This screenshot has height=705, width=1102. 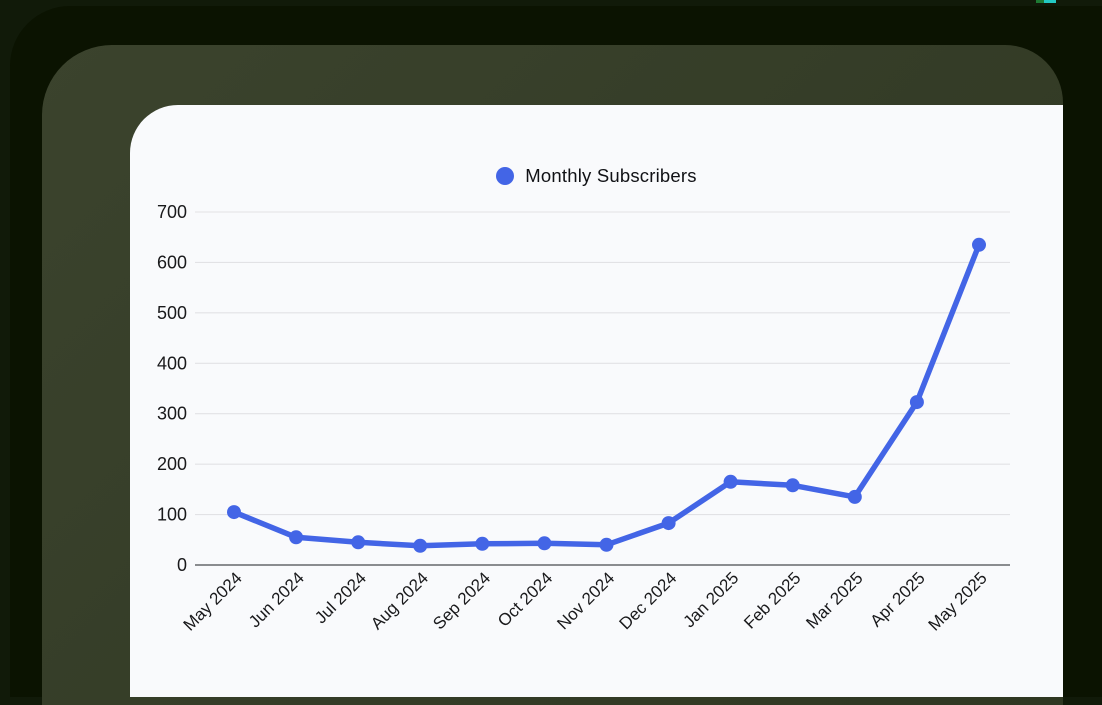 What do you see at coordinates (611, 175) in the screenshot?
I see `legend-label: Monthly Subscribers` at bounding box center [611, 175].